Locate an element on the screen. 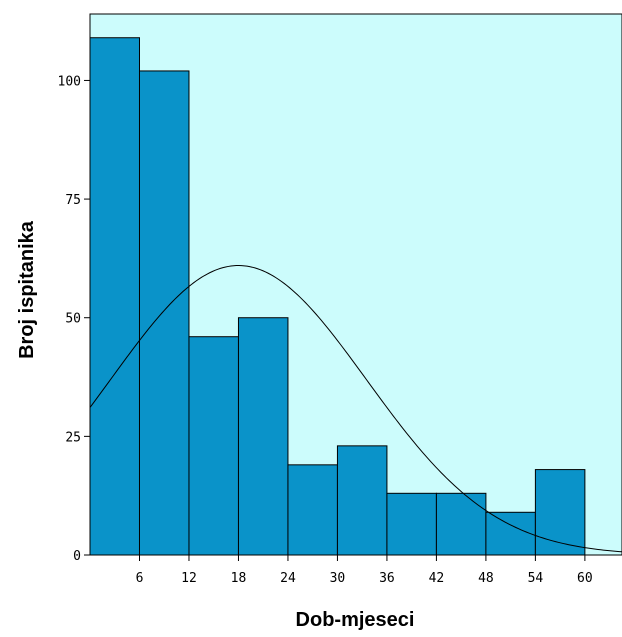 The height and width of the screenshot is (637, 622). x-tick-label: 36 is located at coordinates (387, 578).